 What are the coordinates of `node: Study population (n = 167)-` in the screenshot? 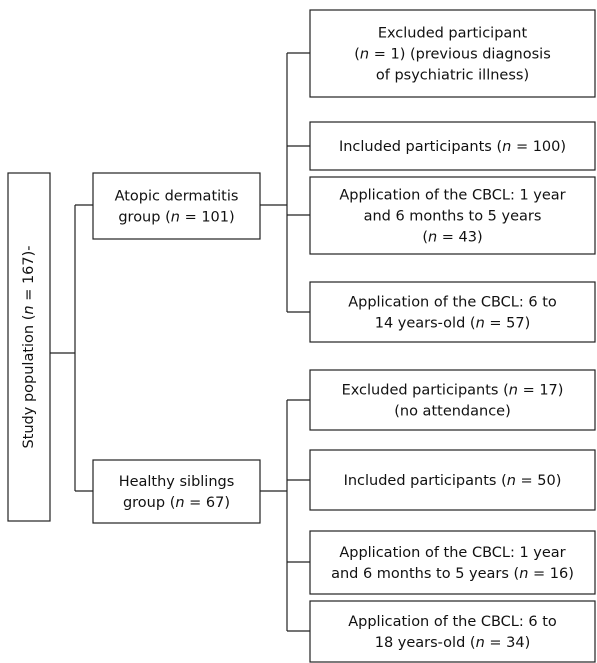 It's located at (29, 347).